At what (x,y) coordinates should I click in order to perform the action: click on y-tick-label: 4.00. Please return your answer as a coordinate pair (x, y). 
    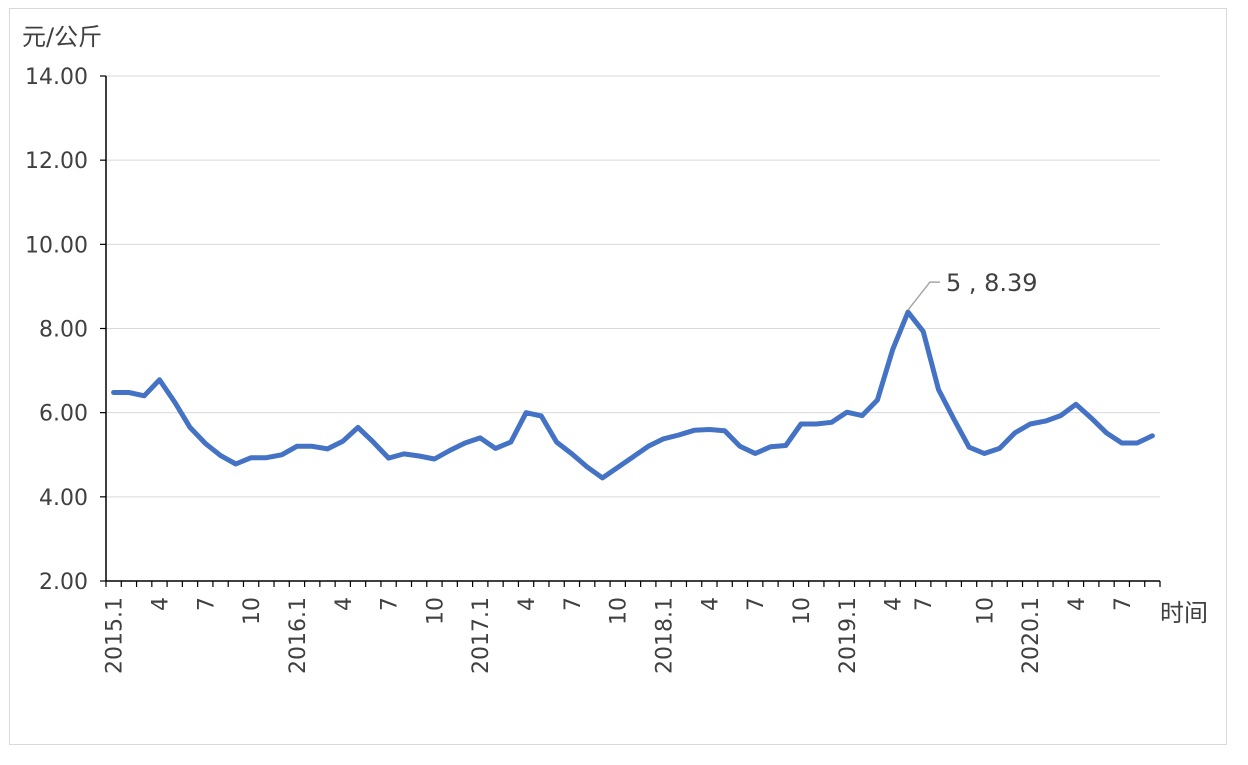
    Looking at the image, I should click on (63, 498).